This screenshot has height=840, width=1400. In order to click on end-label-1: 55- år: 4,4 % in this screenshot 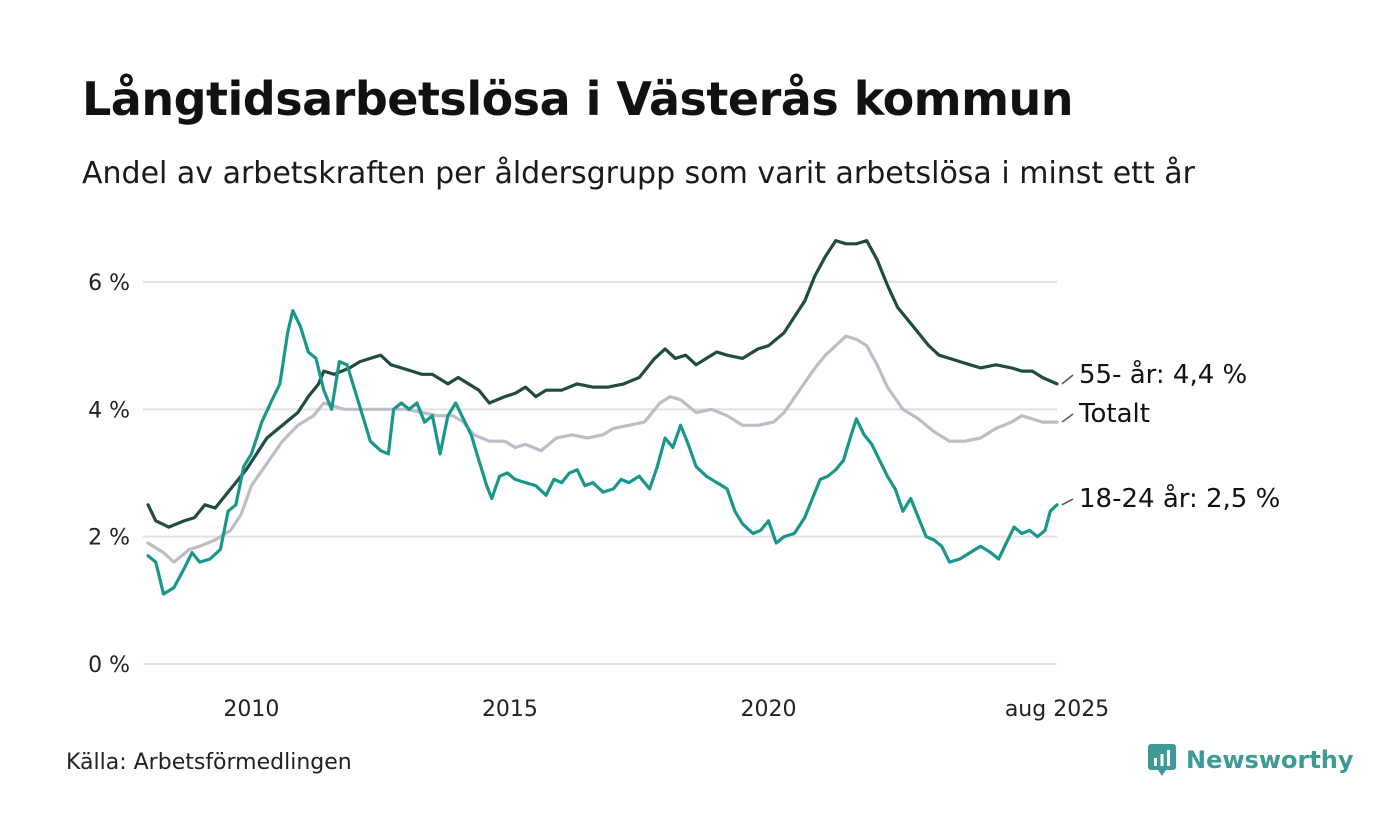, I will do `click(1163, 374)`.